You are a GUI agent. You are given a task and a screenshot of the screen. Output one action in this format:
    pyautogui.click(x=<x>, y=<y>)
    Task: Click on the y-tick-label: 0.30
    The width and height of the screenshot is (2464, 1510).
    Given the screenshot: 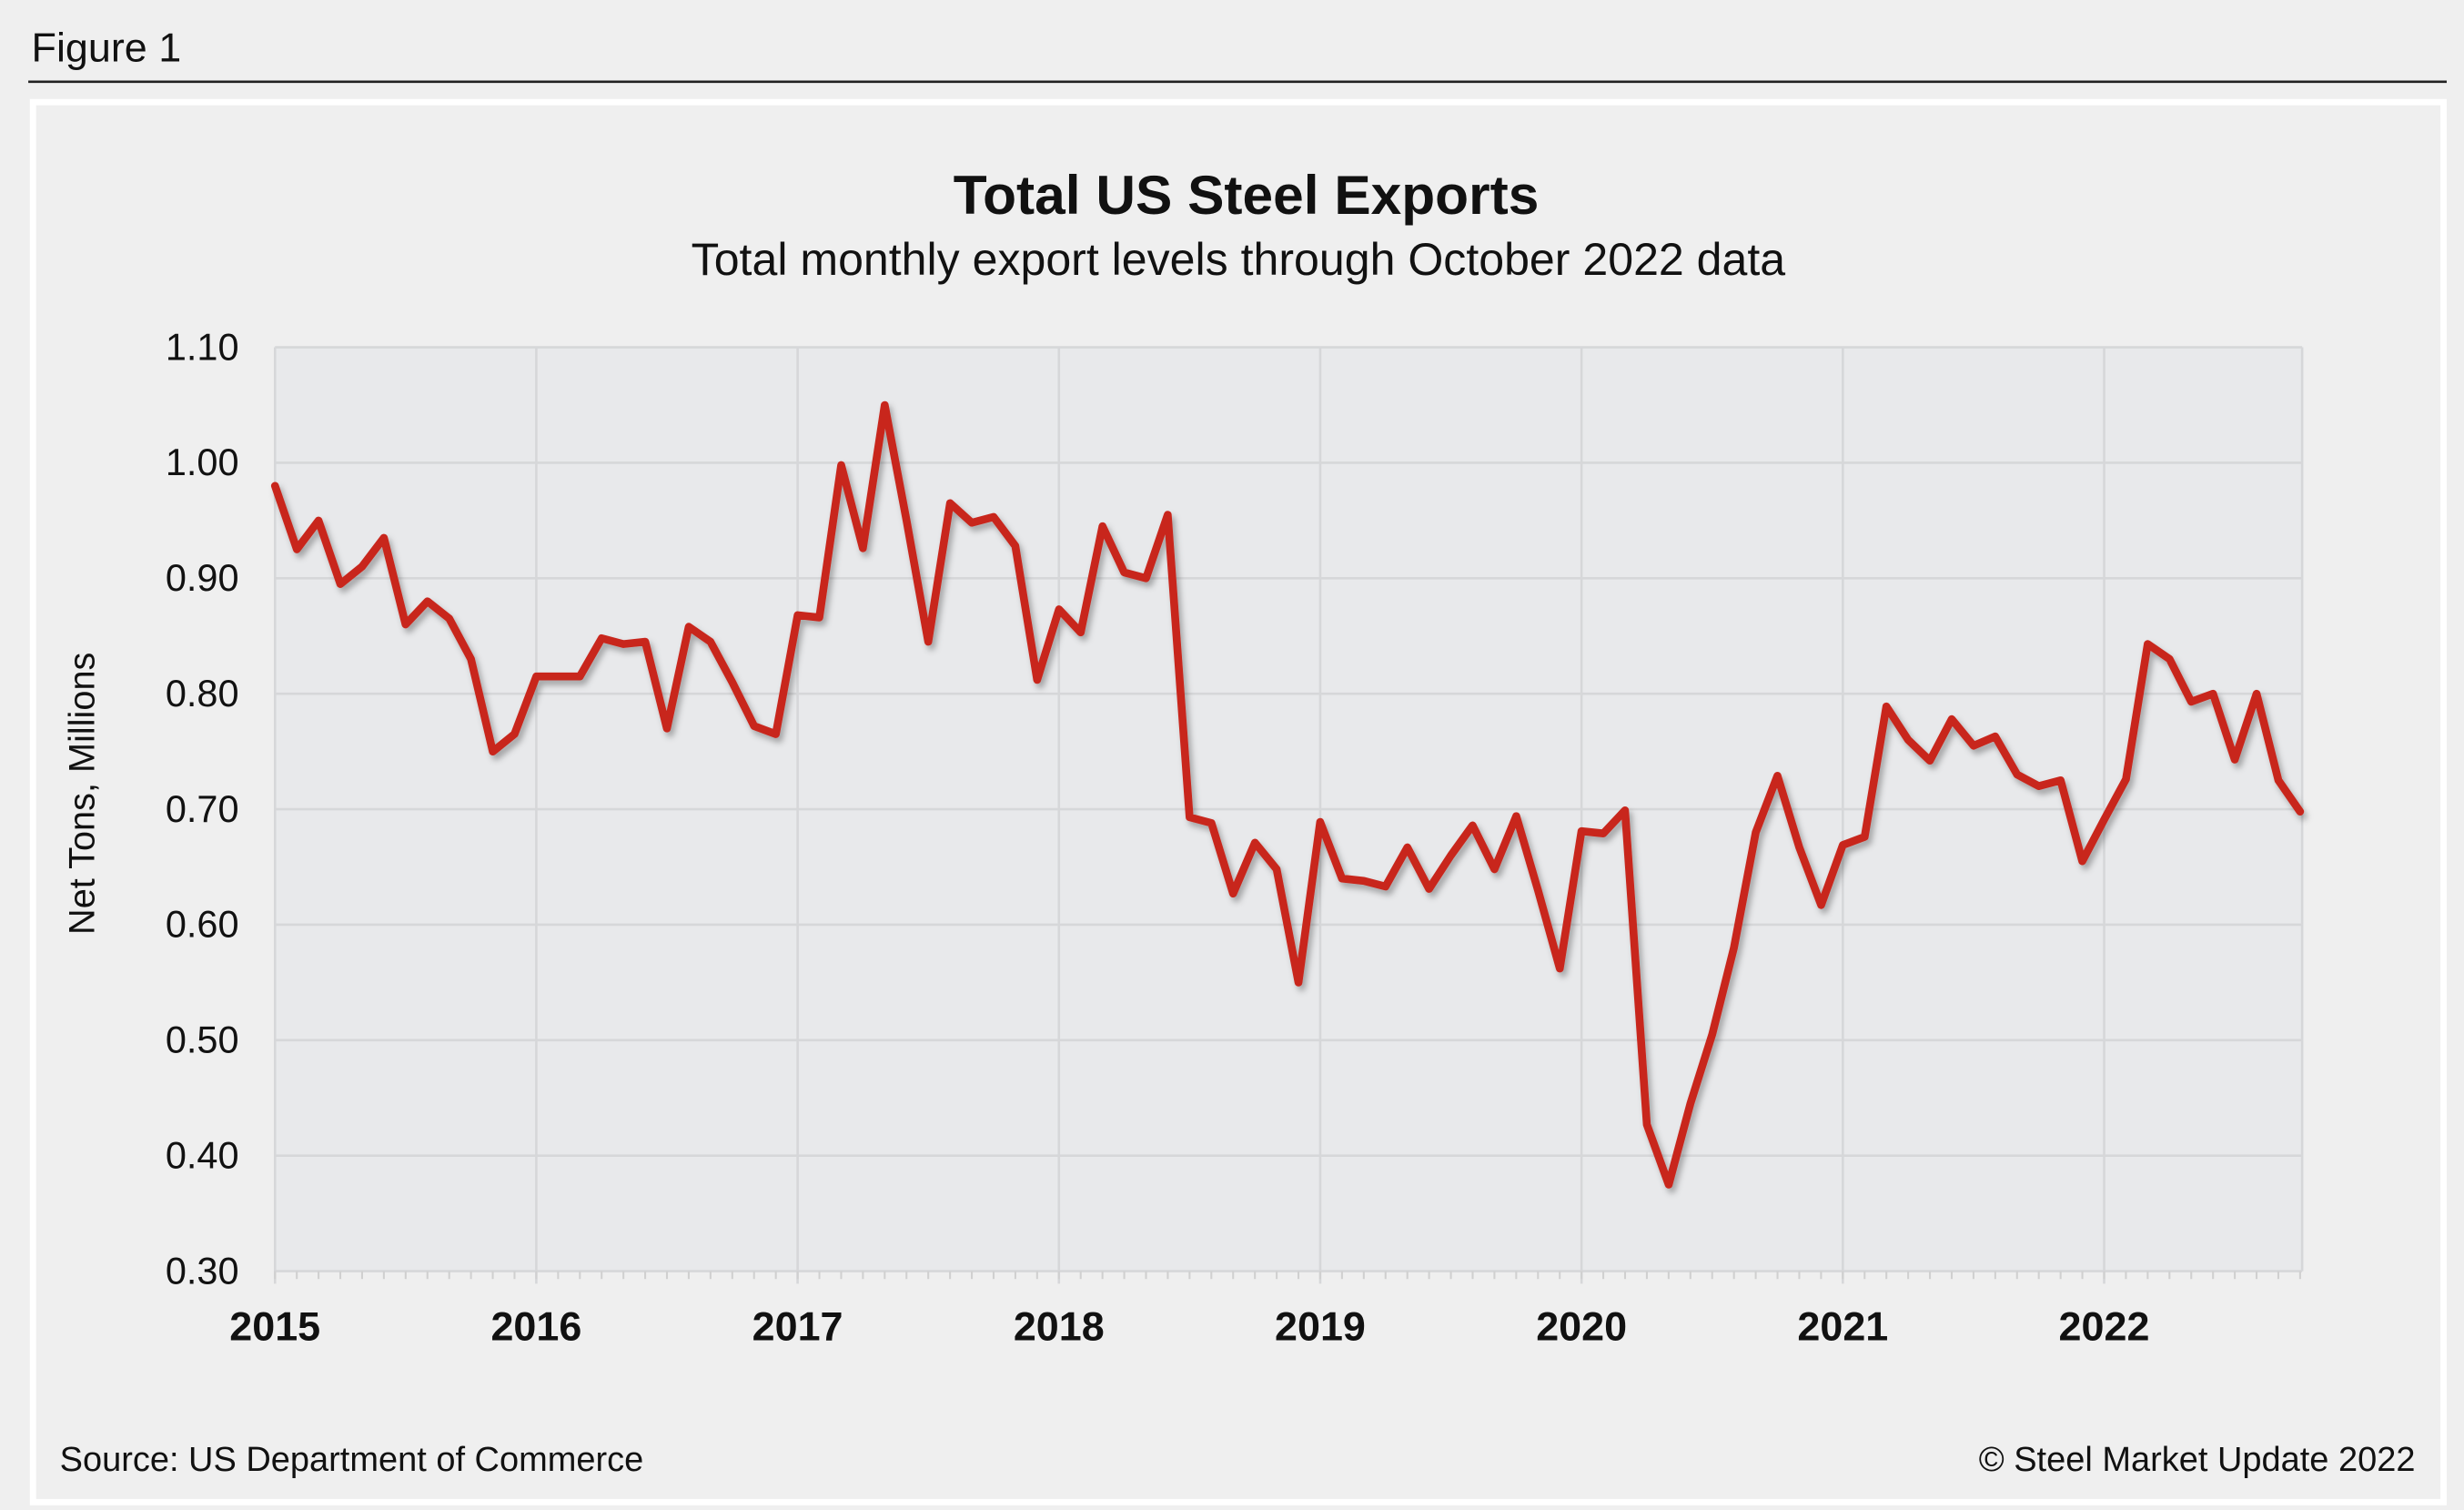 What is the action you would take?
    pyautogui.click(x=202, y=1270)
    